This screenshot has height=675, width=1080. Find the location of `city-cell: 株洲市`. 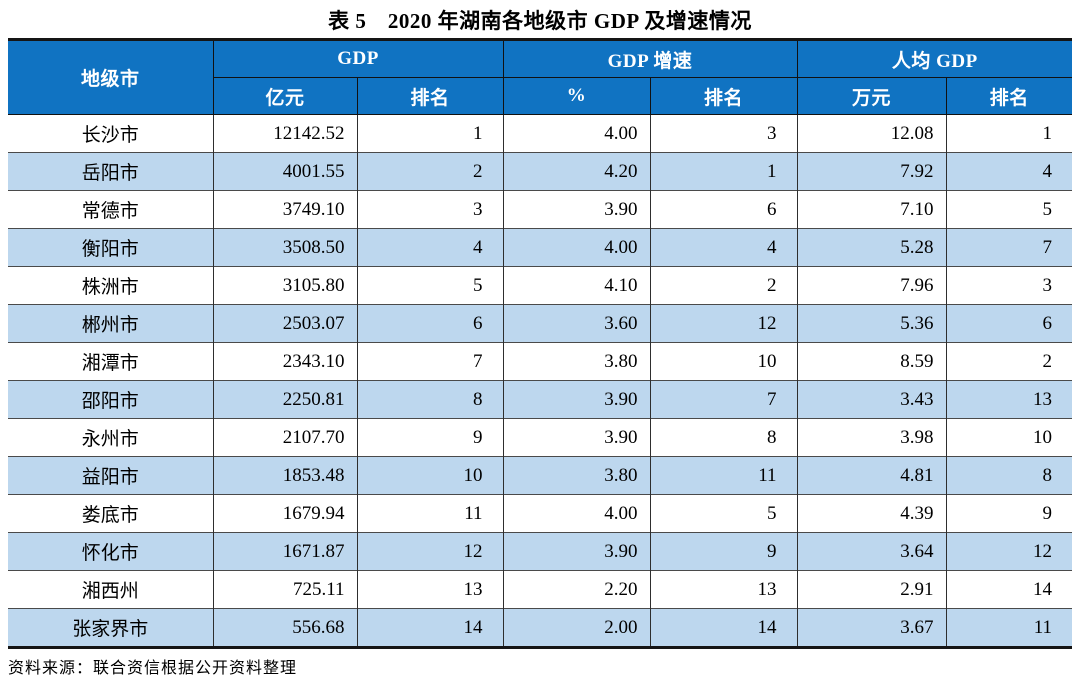

city-cell: 株洲市 is located at coordinates (111, 285).